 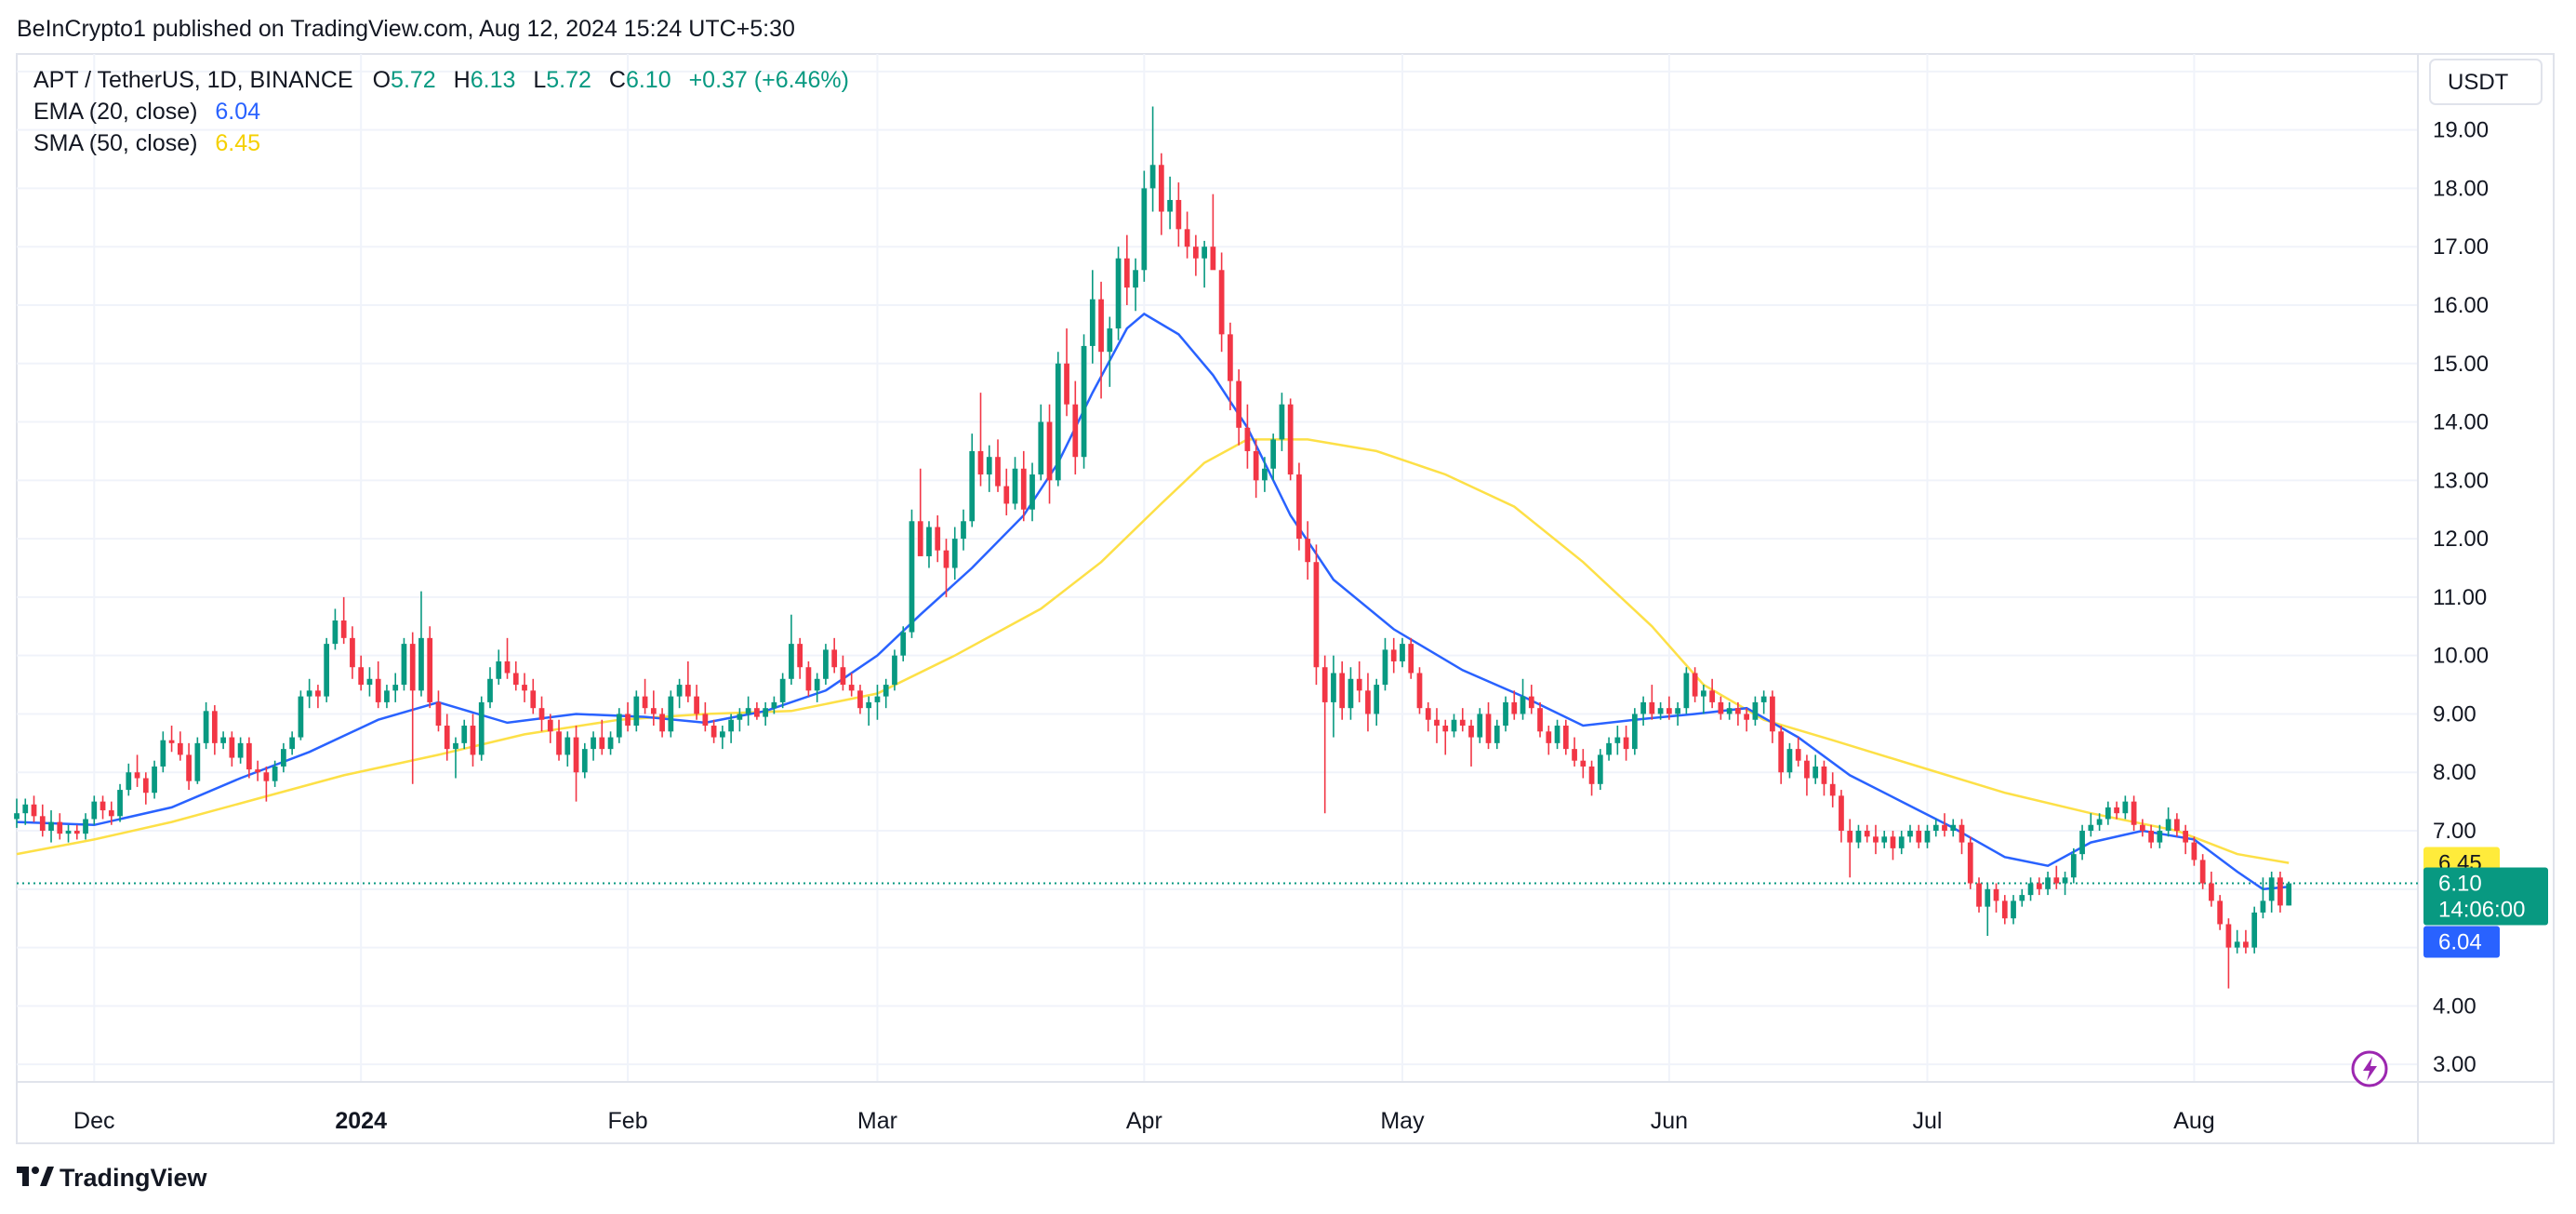 I want to click on tradingview-logo-text: TradingView, so click(x=134, y=1178).